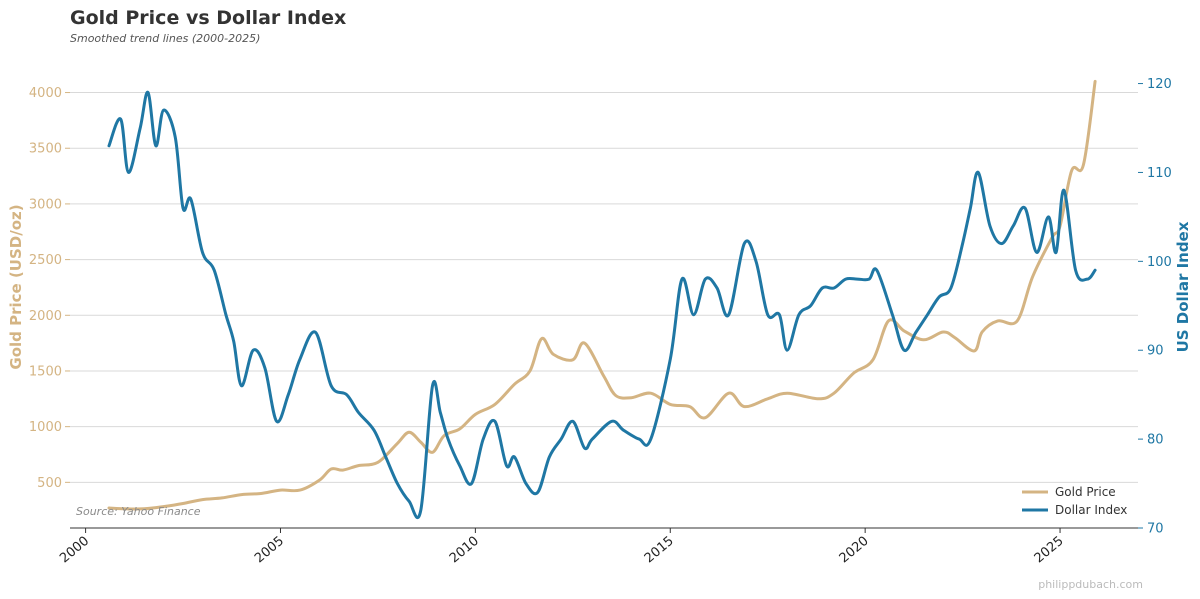  I want to click on chart-title: Gold Price vs Dollar Index, so click(208, 18).